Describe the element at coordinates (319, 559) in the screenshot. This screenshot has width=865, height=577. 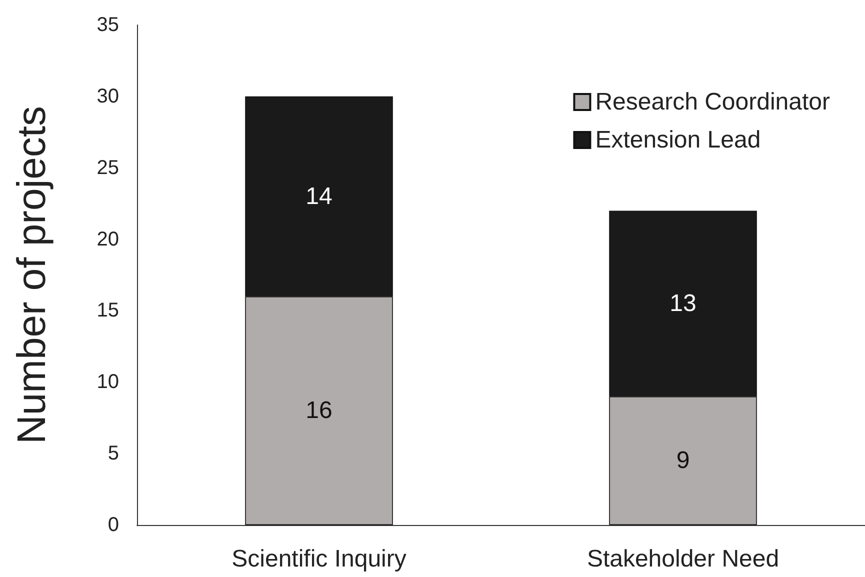
I see `x-tick-label: Scientific Inquiry` at that location.